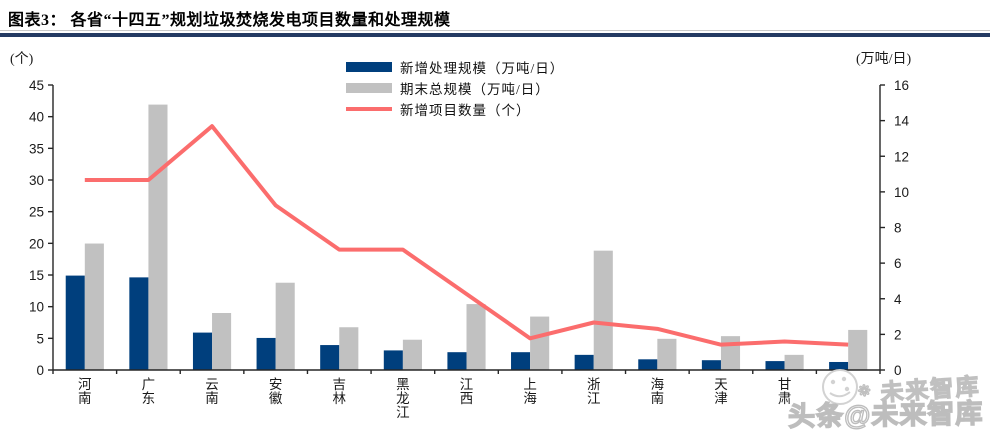  What do you see at coordinates (36, 148) in the screenshot?
I see `left-axis-tick-label: 35` at bounding box center [36, 148].